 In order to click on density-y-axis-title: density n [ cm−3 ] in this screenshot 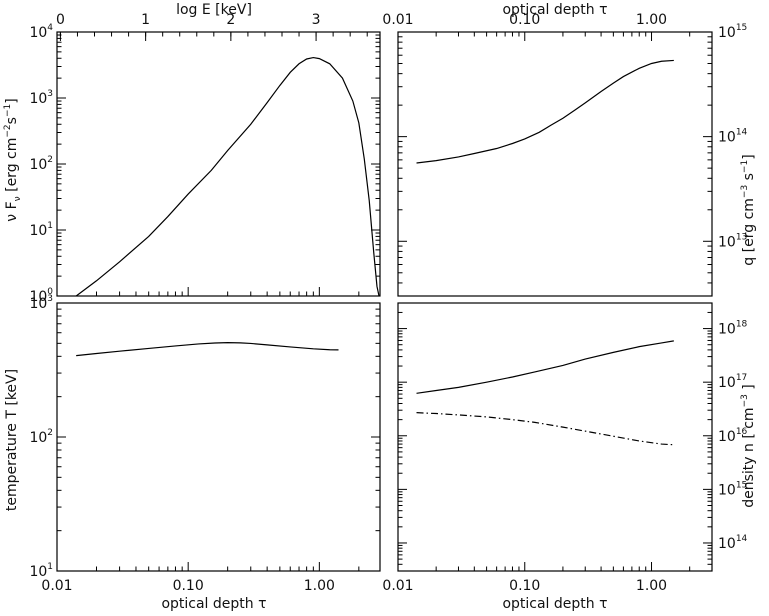, I will do `click(748, 446)`.